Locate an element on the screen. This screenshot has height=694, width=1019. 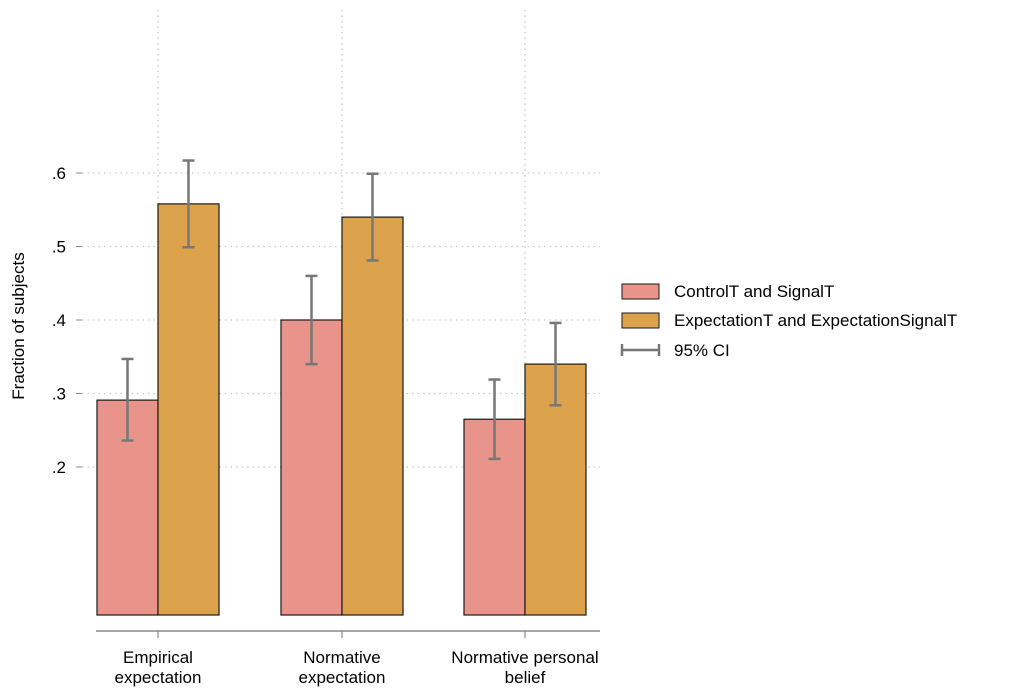
x-tick-label: Normative personal belief is located at coordinates (524, 667).